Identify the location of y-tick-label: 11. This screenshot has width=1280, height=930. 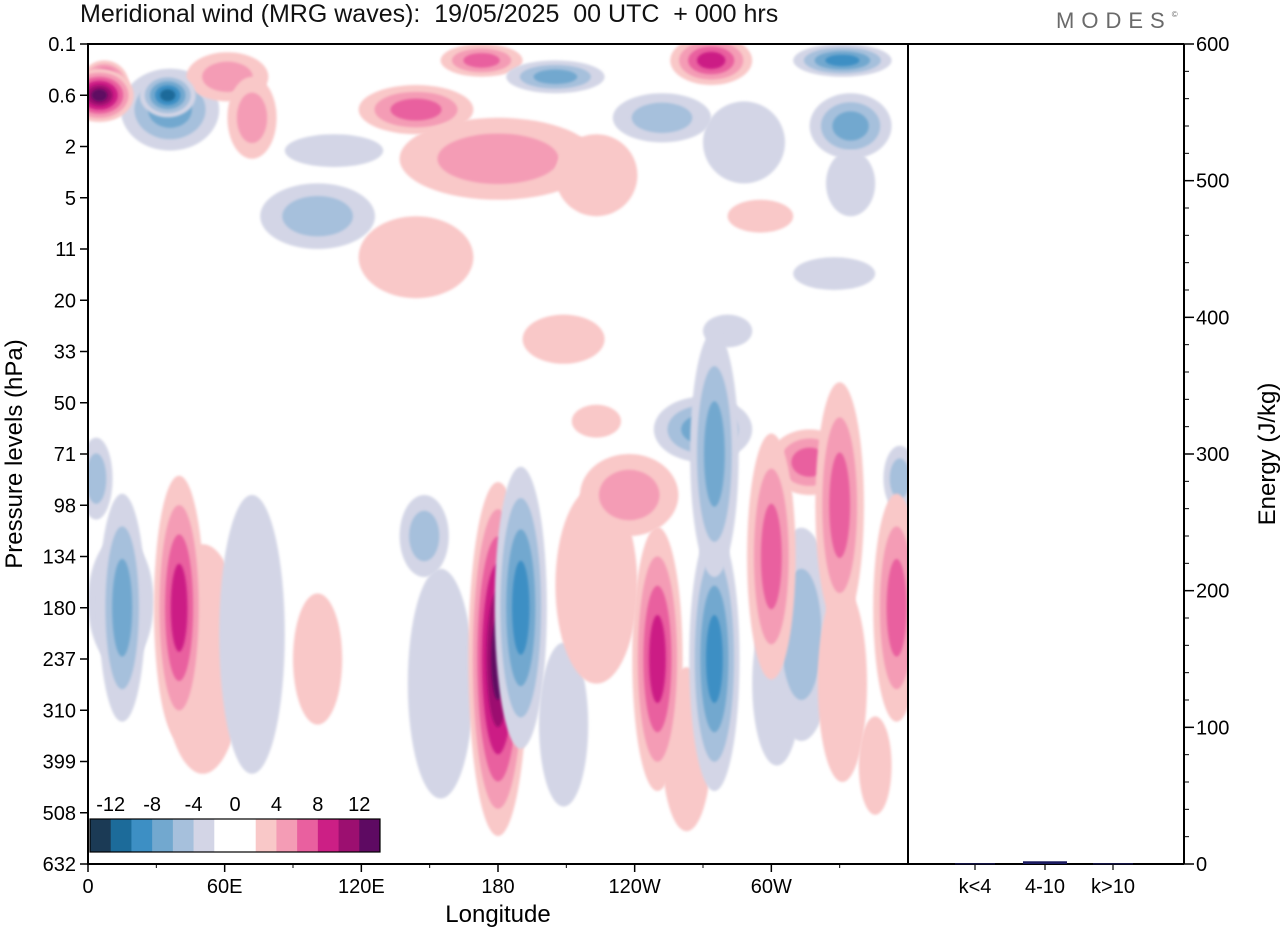
(65, 250).